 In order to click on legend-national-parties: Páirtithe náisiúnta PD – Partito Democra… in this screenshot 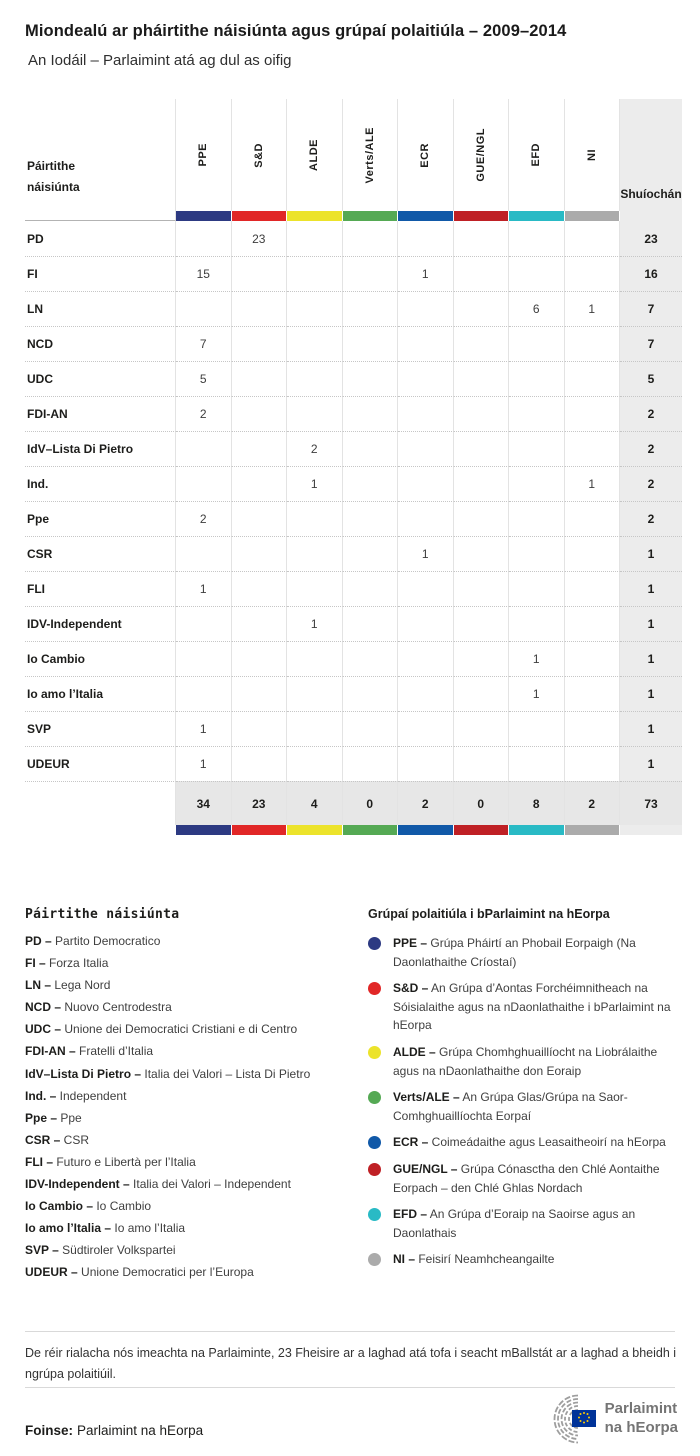, I will do `click(196, 1098)`.